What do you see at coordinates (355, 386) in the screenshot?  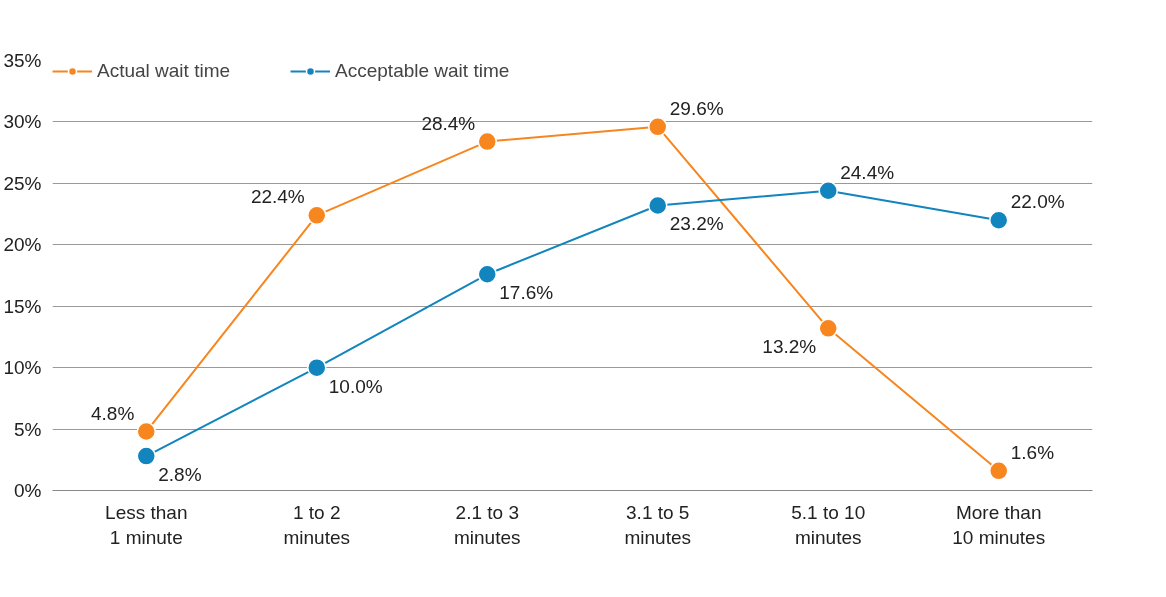 I see `data-label: 10.0%` at bounding box center [355, 386].